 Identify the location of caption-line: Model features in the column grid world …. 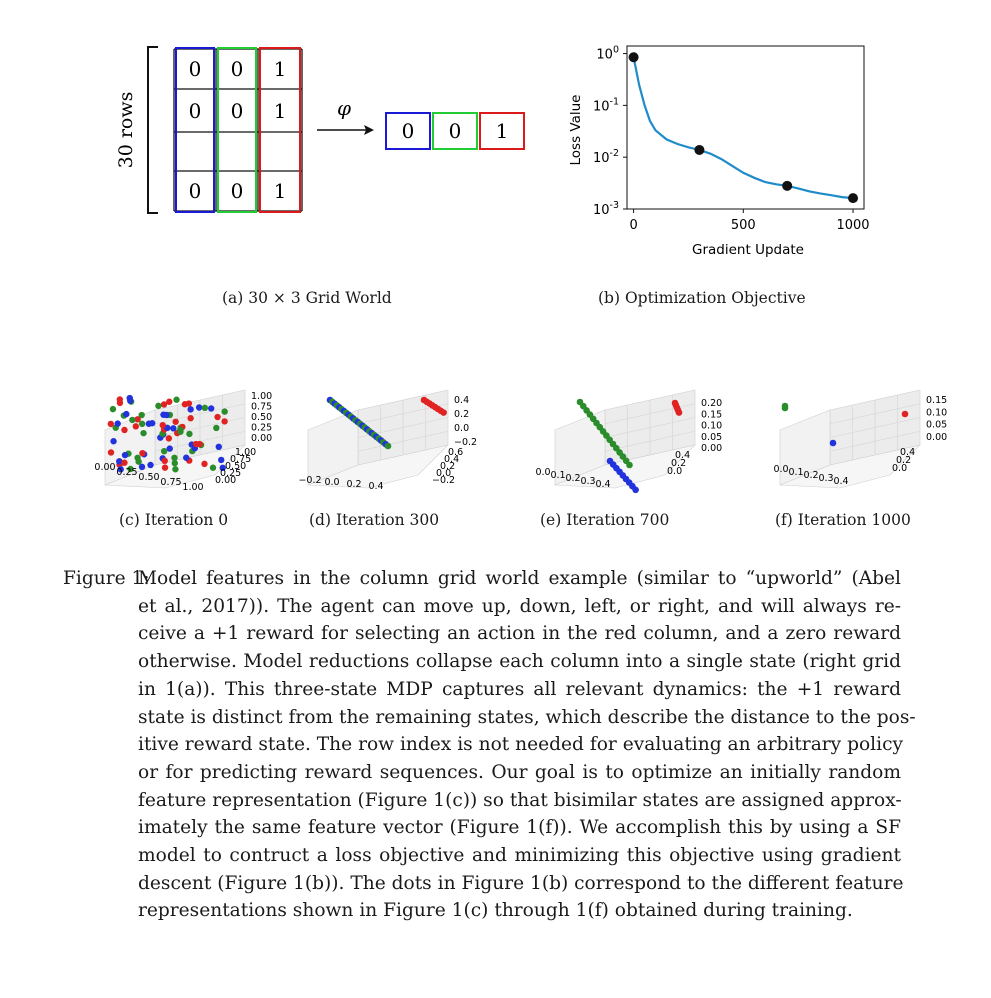
(519, 578).